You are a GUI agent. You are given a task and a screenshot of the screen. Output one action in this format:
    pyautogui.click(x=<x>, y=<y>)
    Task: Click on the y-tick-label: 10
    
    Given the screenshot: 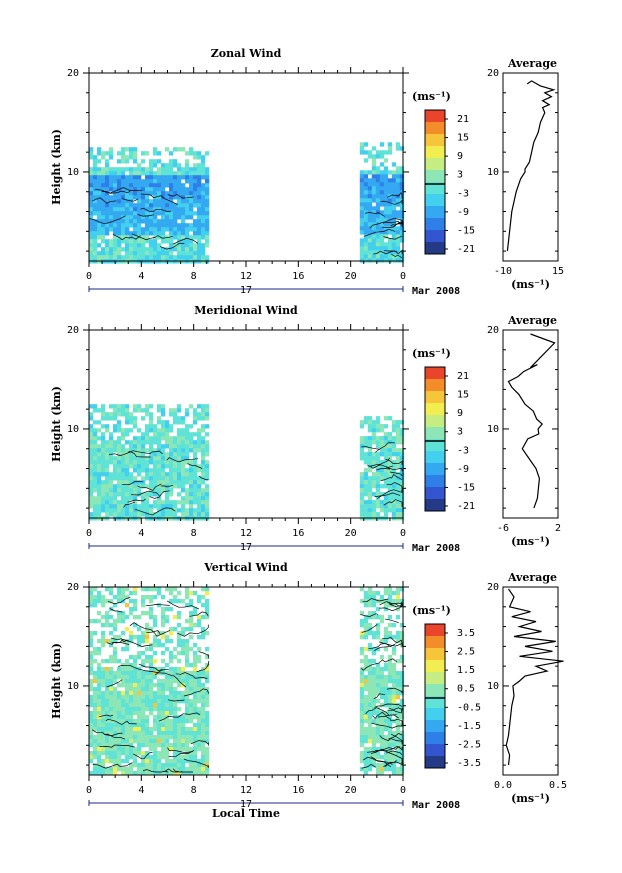 What is the action you would take?
    pyautogui.click(x=73, y=429)
    